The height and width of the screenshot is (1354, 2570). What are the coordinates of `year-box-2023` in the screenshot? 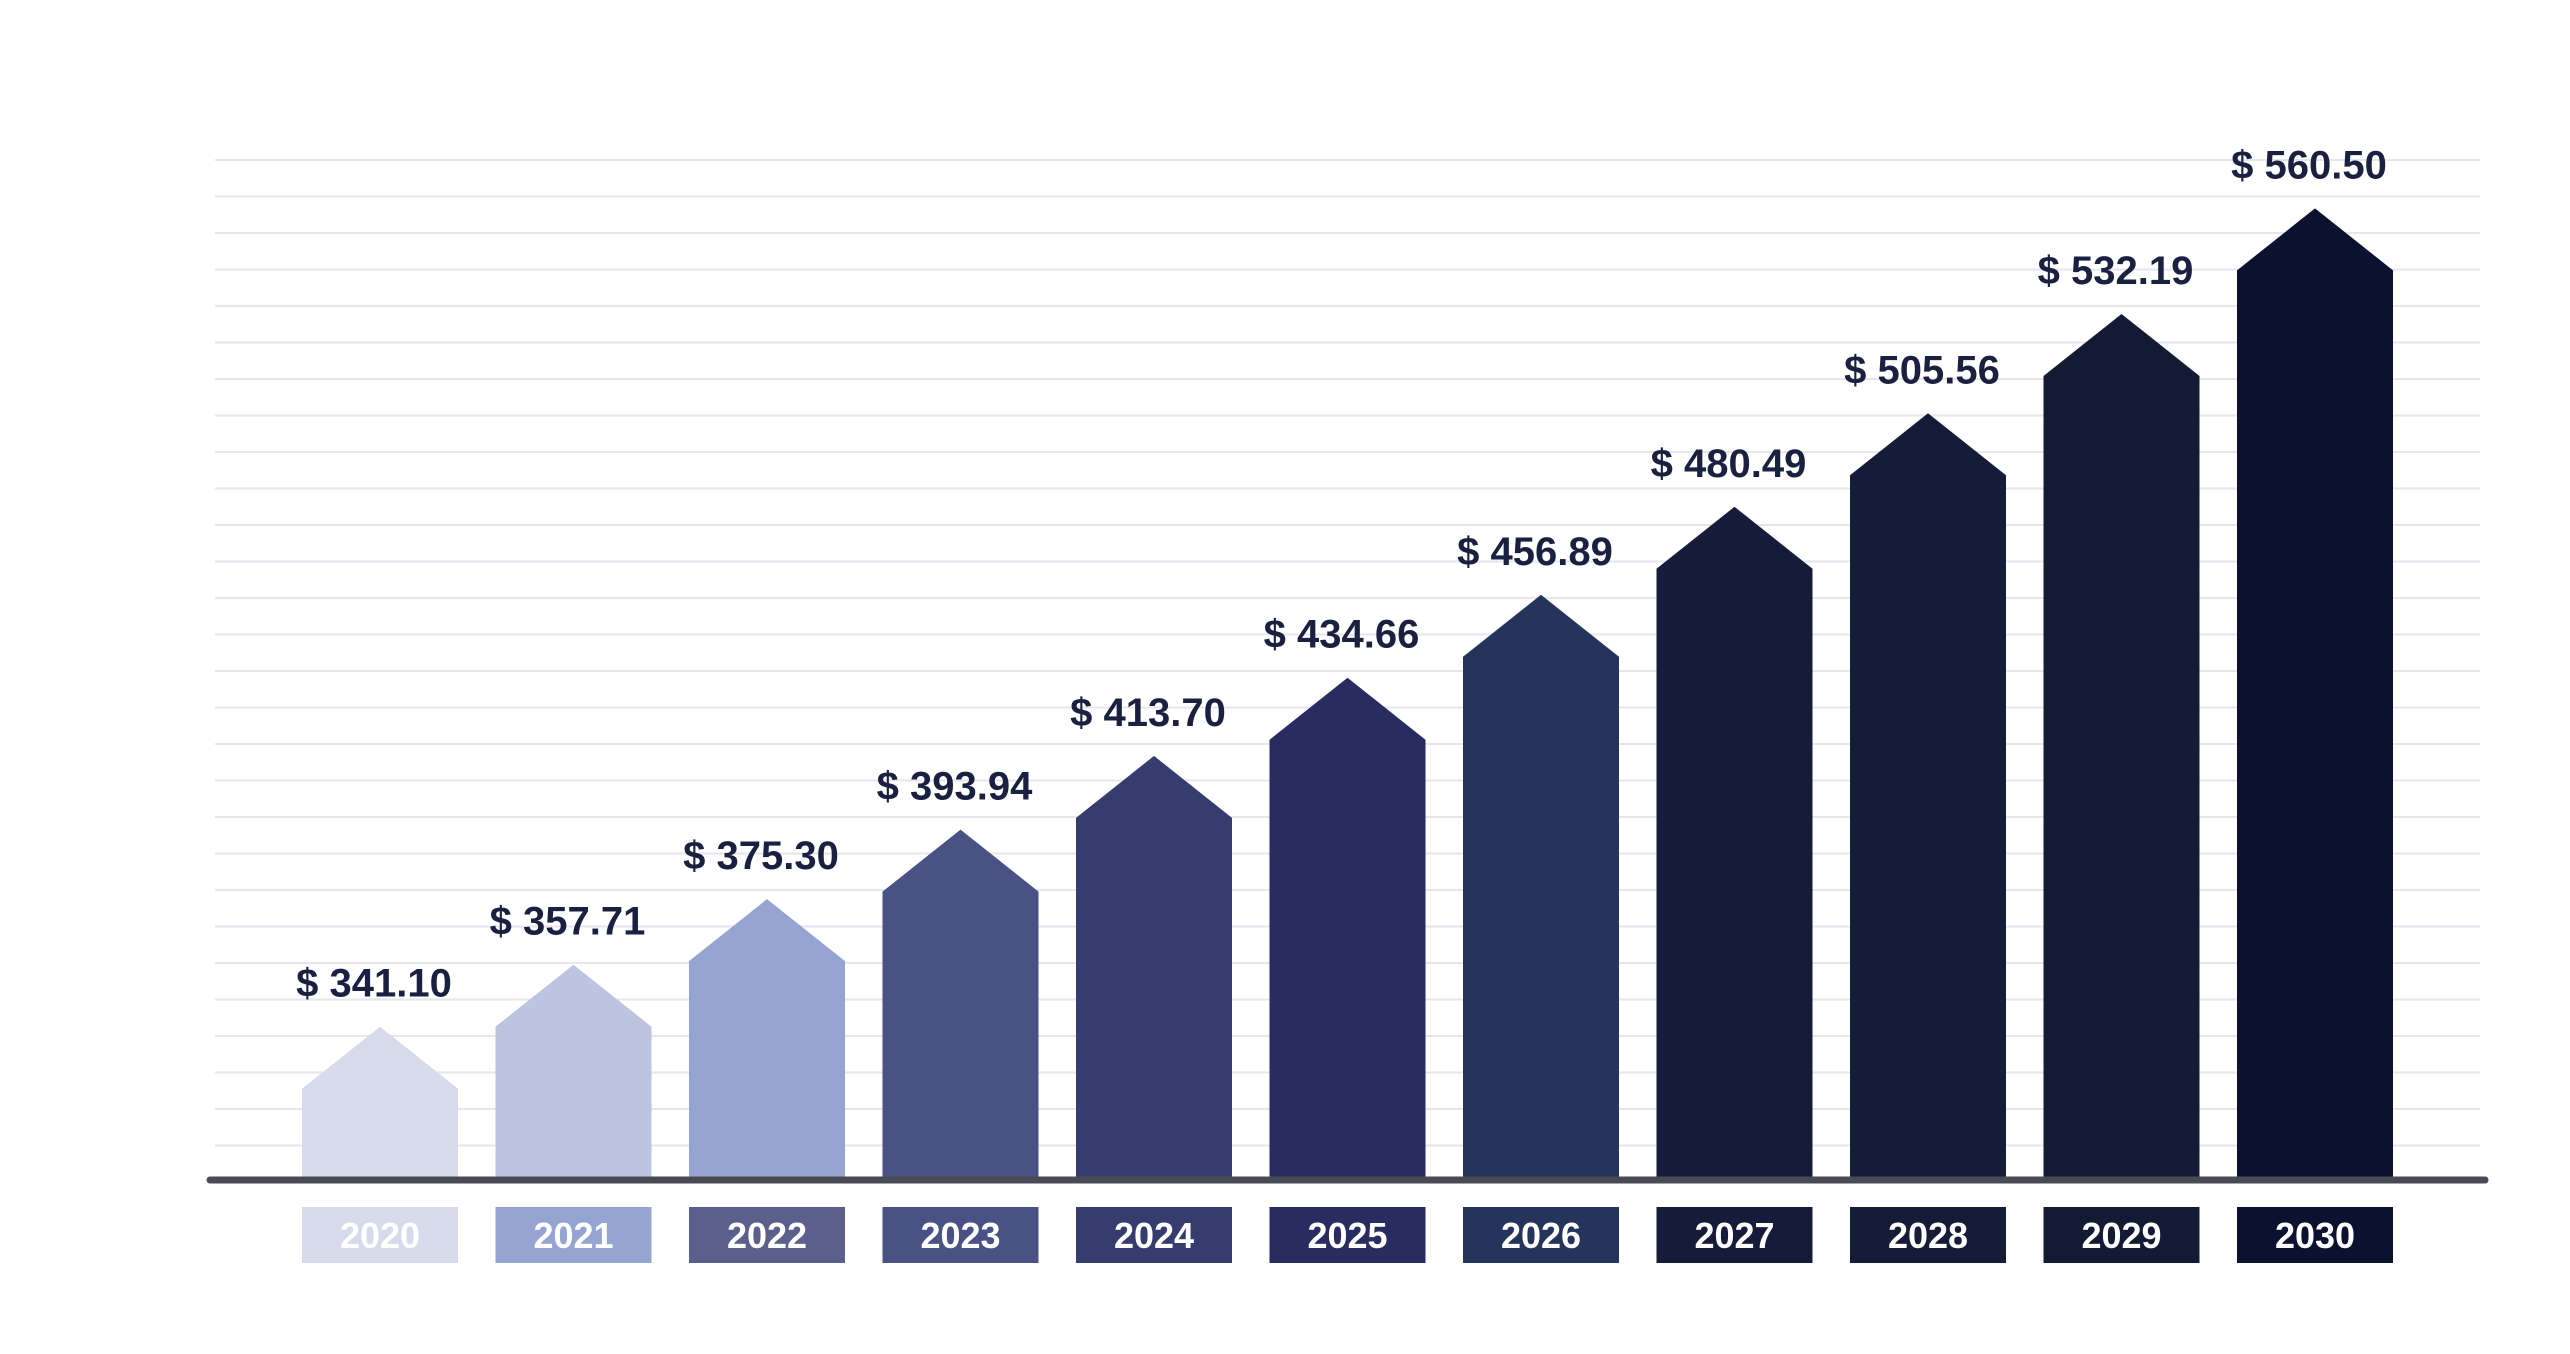 It's located at (960, 1235).